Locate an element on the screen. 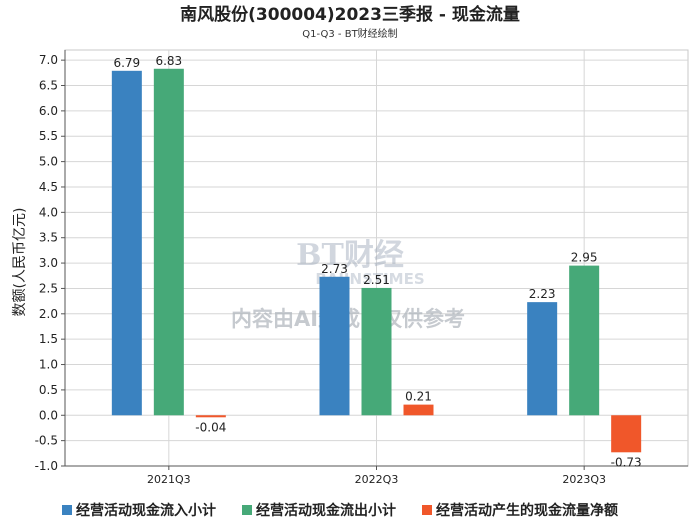  y-axis-label: 数额(人民币亿元) is located at coordinates (20, 262).